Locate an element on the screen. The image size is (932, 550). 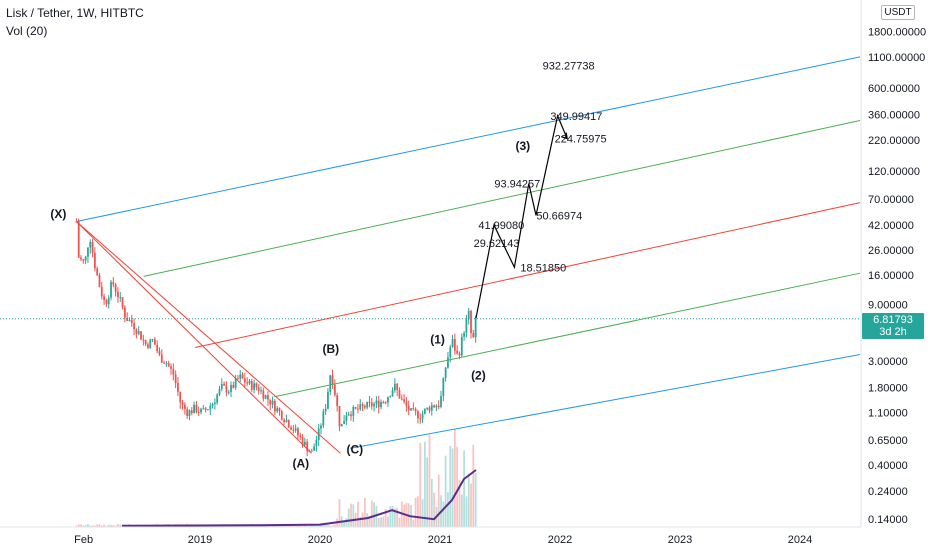
currency-badge: USDT is located at coordinates (898, 12).